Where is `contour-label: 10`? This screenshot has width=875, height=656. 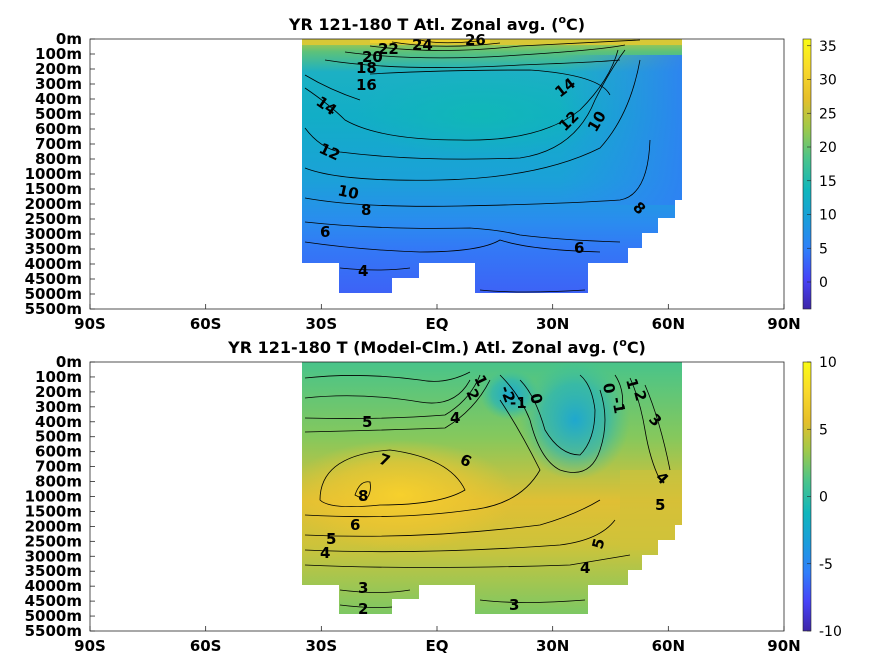 contour-label: 10 is located at coordinates (348, 192).